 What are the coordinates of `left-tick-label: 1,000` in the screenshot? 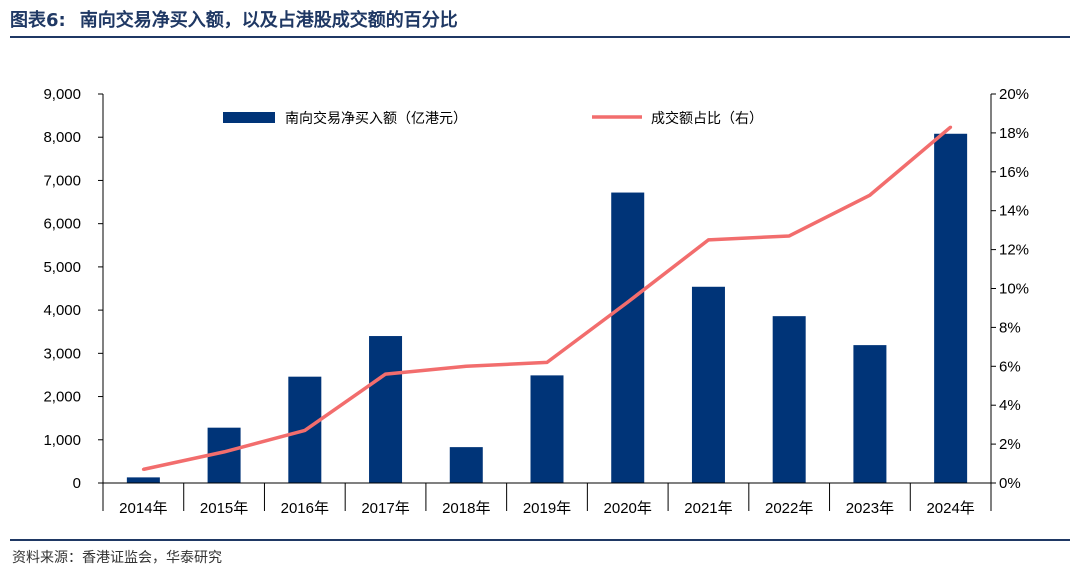 It's located at (62, 440).